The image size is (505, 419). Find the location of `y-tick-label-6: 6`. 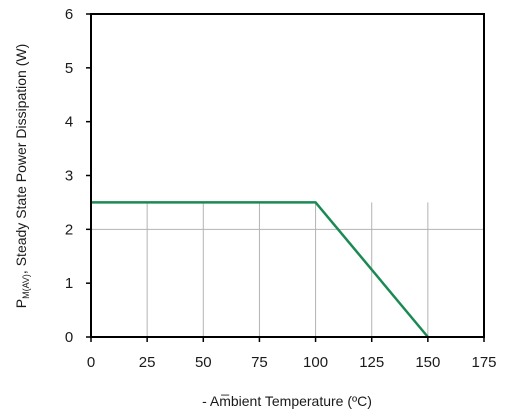

y-tick-label-6: 6 is located at coordinates (69, 14).